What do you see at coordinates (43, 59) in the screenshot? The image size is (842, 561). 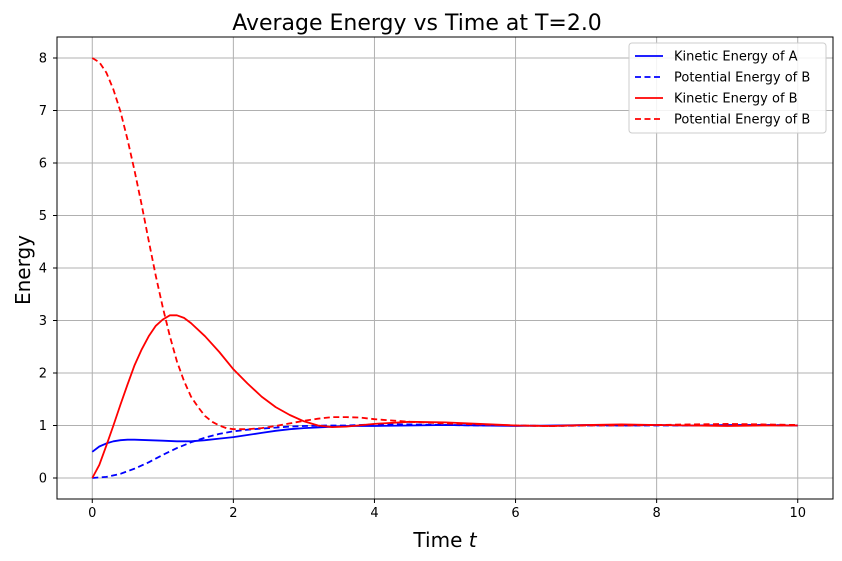 I see `y-tick-label: 8` at bounding box center [43, 59].